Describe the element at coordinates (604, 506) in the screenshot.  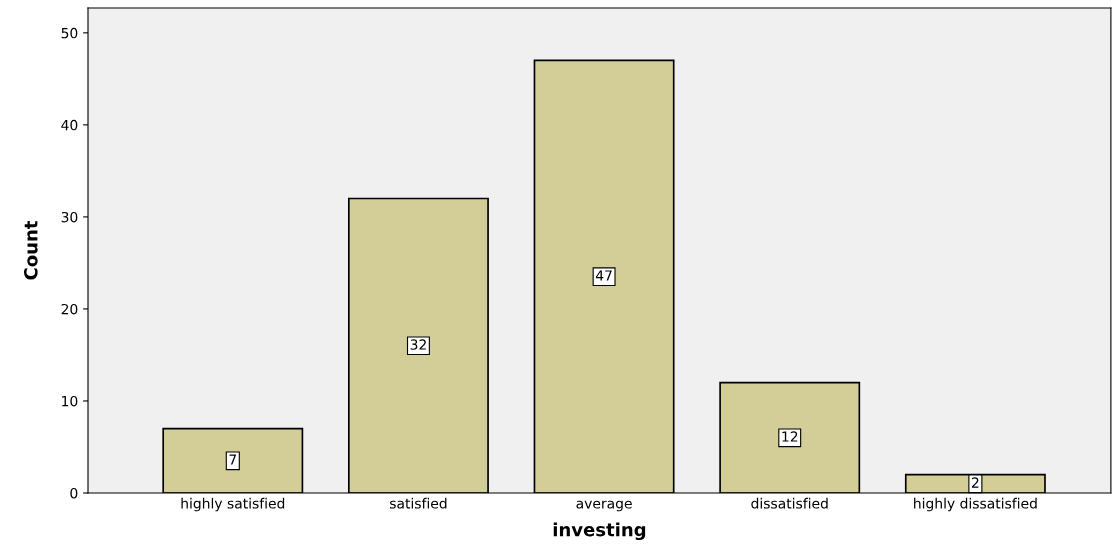
I see `x-tick-label: average` at that location.